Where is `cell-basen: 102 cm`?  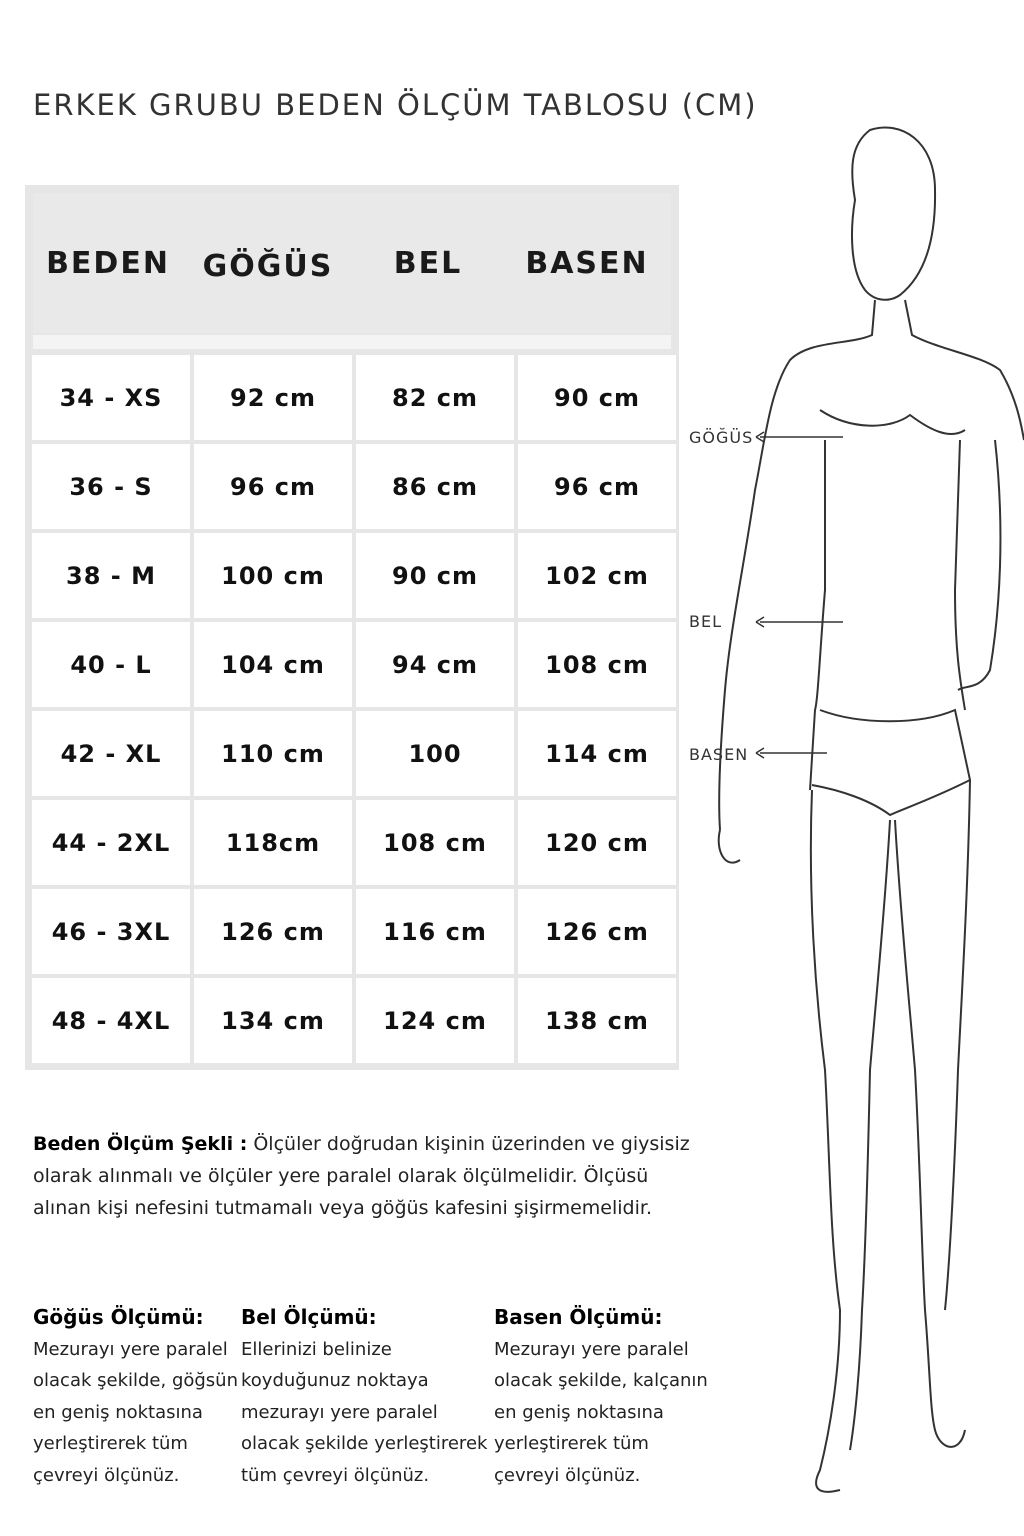
cell-basen: 102 cm is located at coordinates (597, 575).